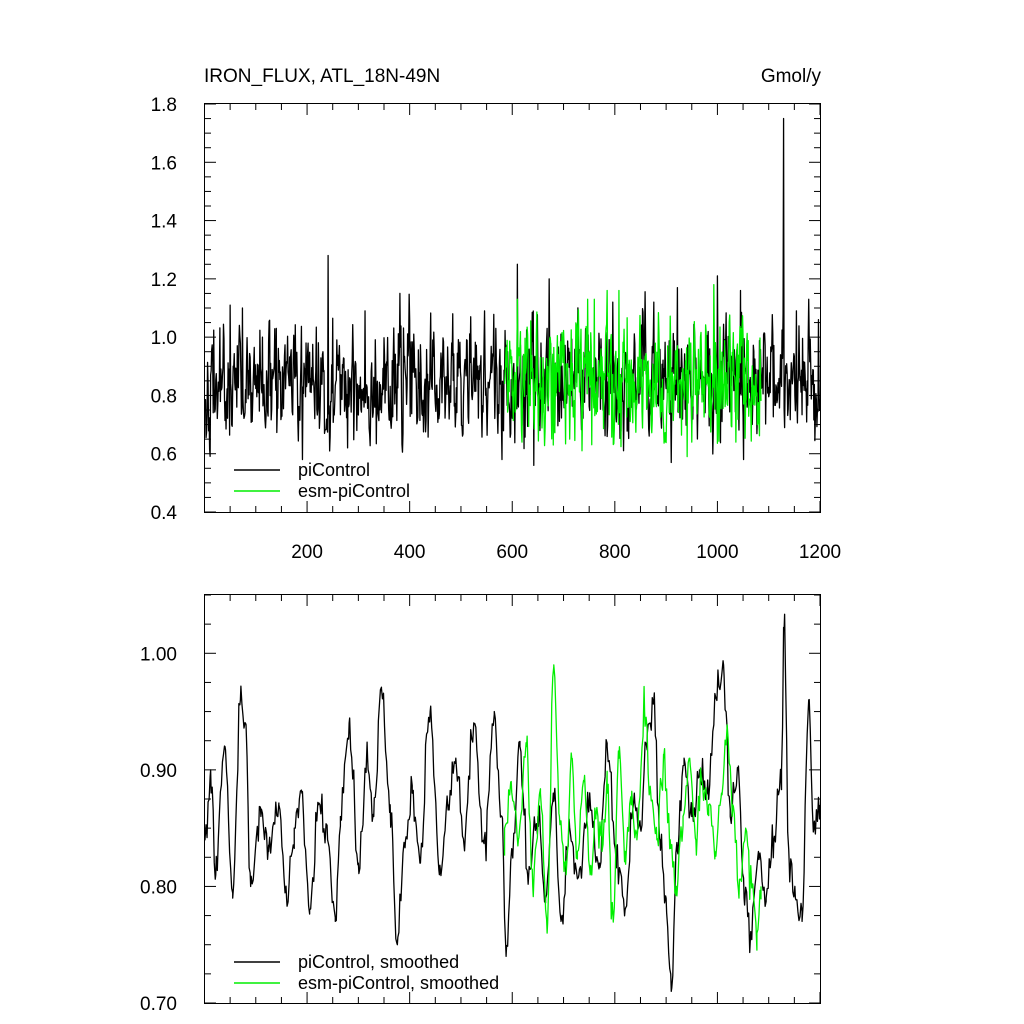 The height and width of the screenshot is (1024, 1024). I want to click on chart-units: Gmol/y, so click(791, 76).